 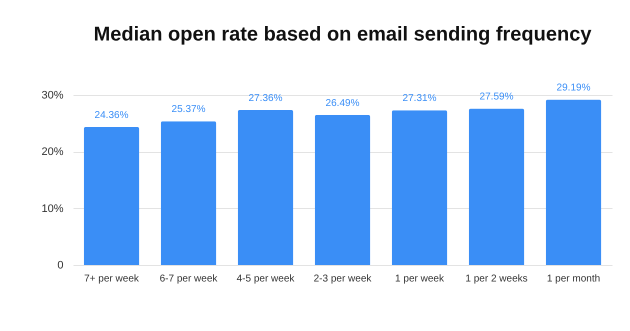 I want to click on x-tick-label: 2-3 per week, so click(x=343, y=279).